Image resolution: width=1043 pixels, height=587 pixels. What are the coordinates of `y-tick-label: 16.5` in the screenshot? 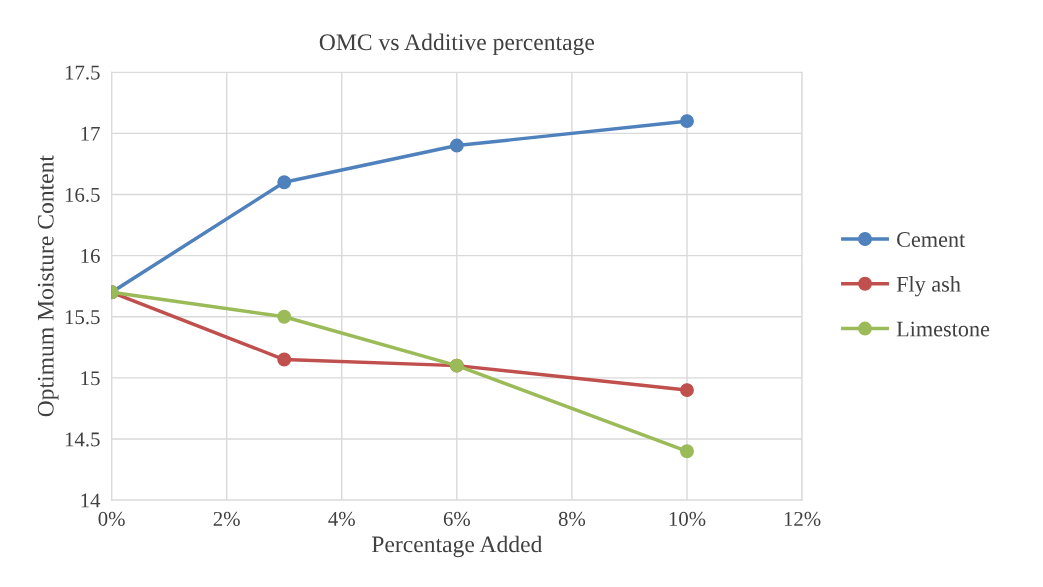 It's located at (82, 194).